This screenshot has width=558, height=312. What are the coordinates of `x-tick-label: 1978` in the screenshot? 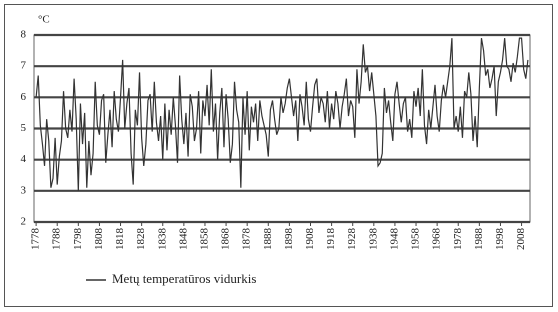 It's located at (458, 239).